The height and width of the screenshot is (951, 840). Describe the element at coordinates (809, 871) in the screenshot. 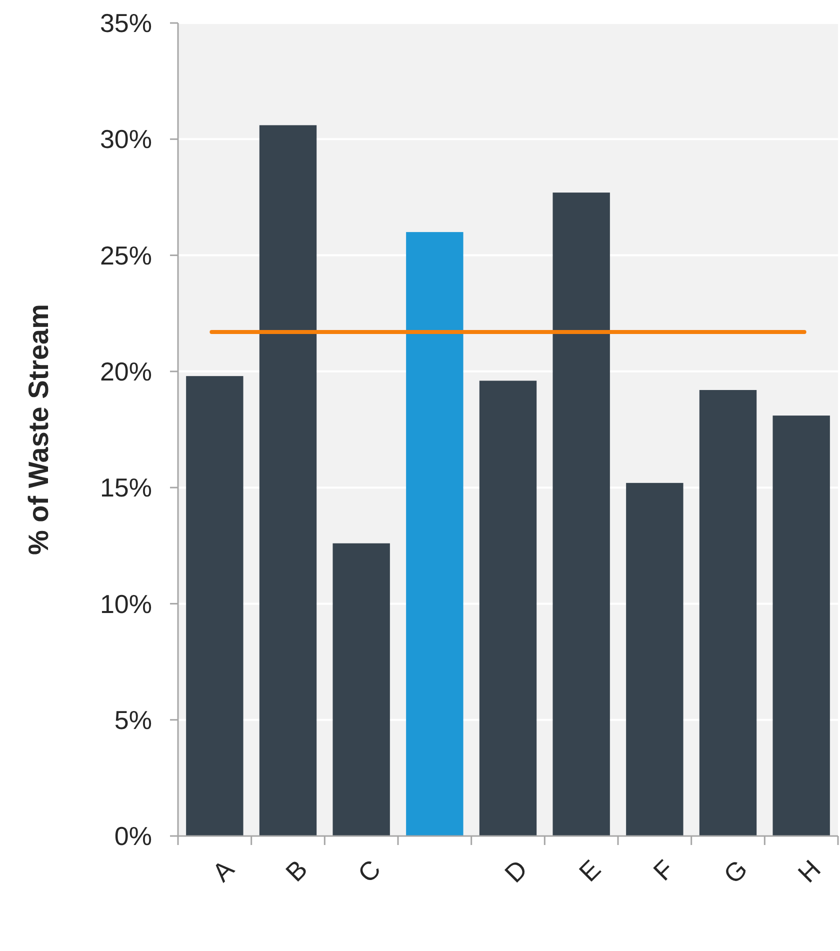

I see `x-tick-label: H` at that location.